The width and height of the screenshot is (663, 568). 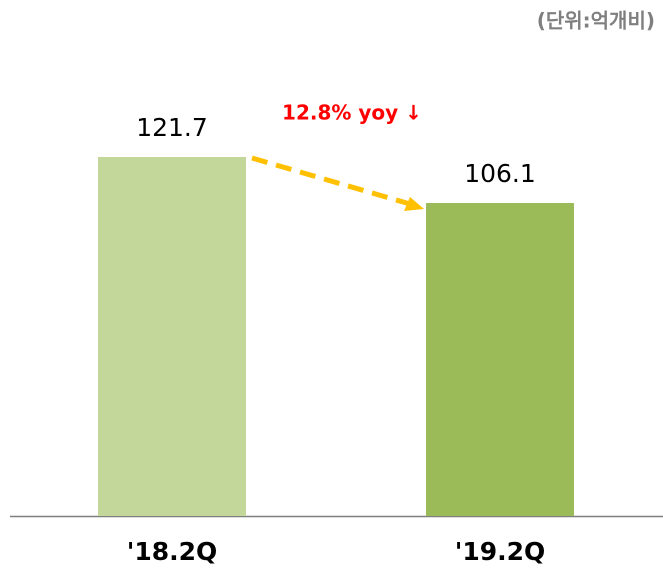 I want to click on trend-arrowhead, so click(x=414, y=204).